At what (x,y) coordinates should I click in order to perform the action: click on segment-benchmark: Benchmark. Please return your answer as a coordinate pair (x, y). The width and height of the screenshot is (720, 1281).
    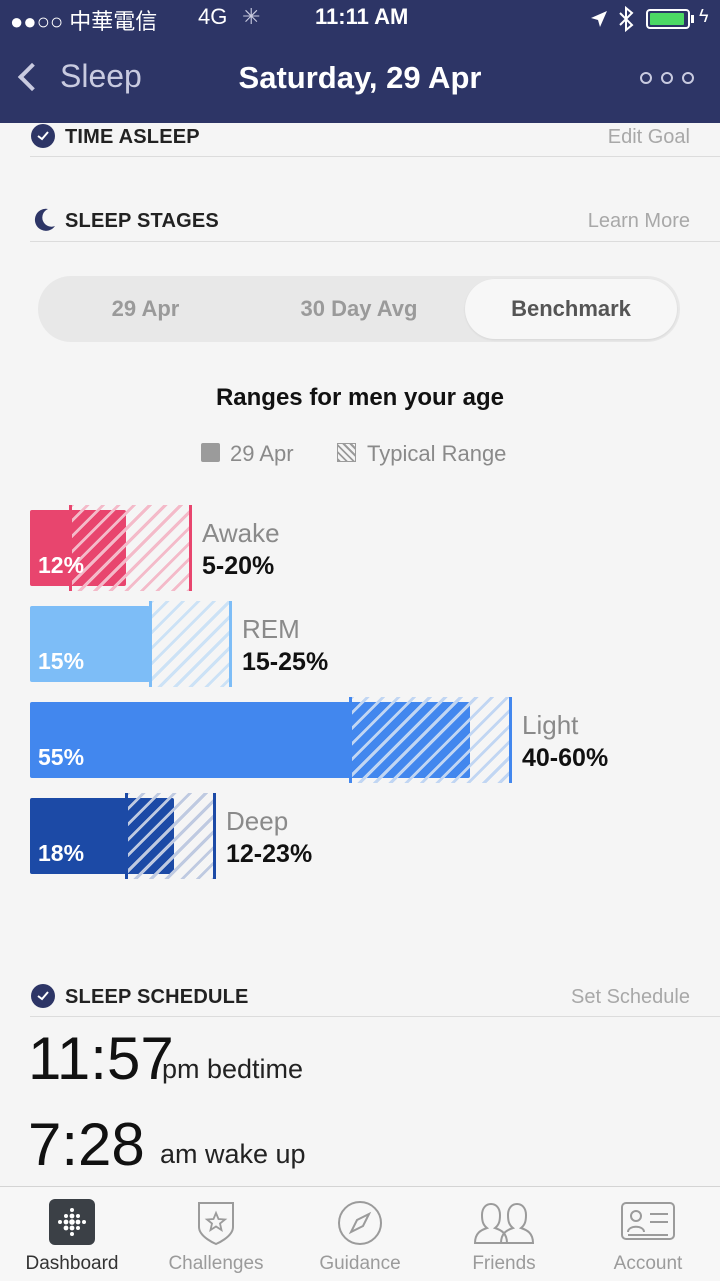
    Looking at the image, I should click on (571, 309).